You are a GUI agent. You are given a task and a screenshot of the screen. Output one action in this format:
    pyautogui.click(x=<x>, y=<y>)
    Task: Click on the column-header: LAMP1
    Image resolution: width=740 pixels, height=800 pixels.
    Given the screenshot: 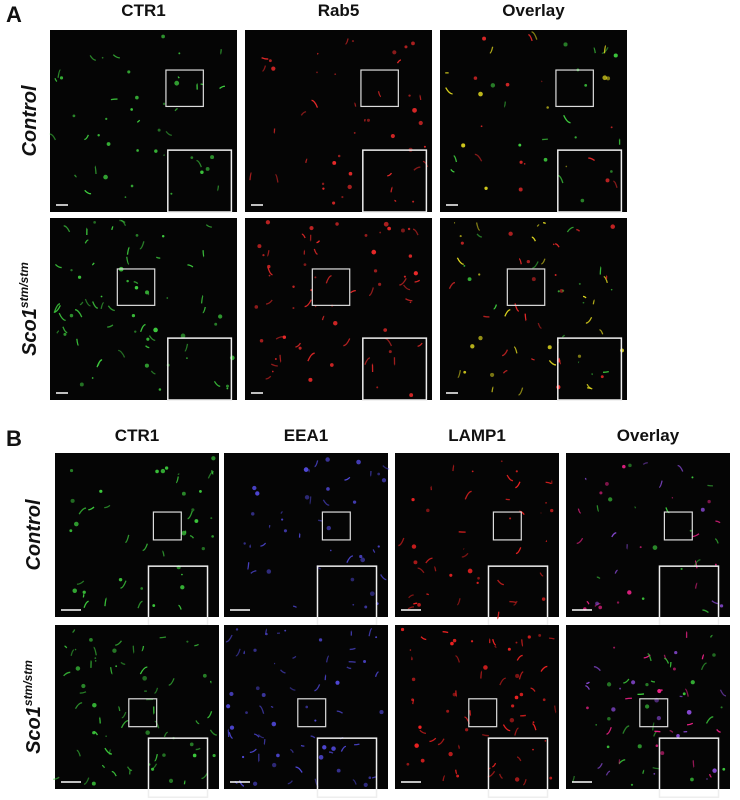 What is the action you would take?
    pyautogui.click(x=477, y=435)
    